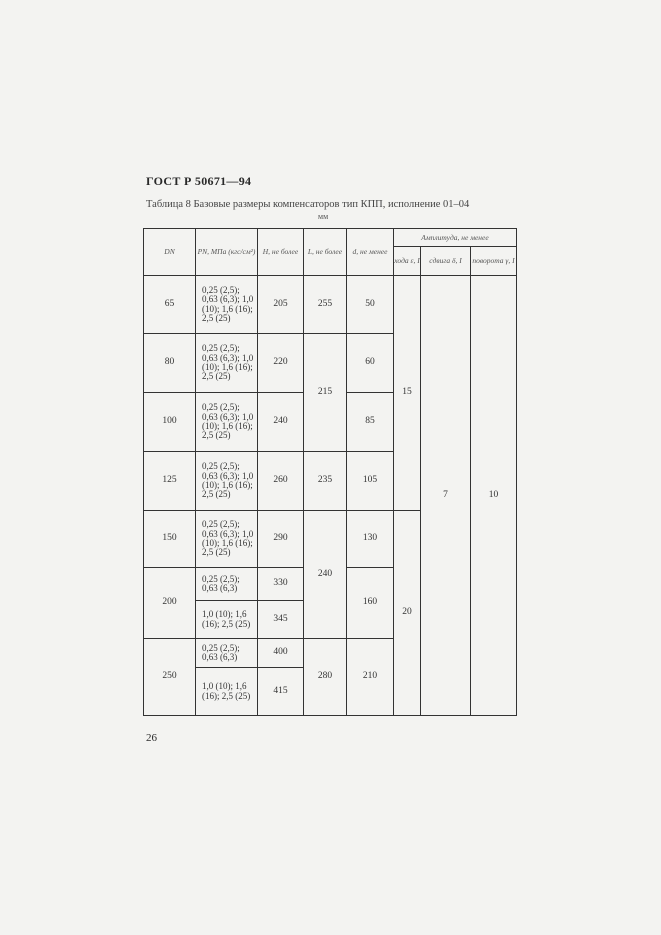  What do you see at coordinates (325, 677) in the screenshot?
I see `cell-l: 280` at bounding box center [325, 677].